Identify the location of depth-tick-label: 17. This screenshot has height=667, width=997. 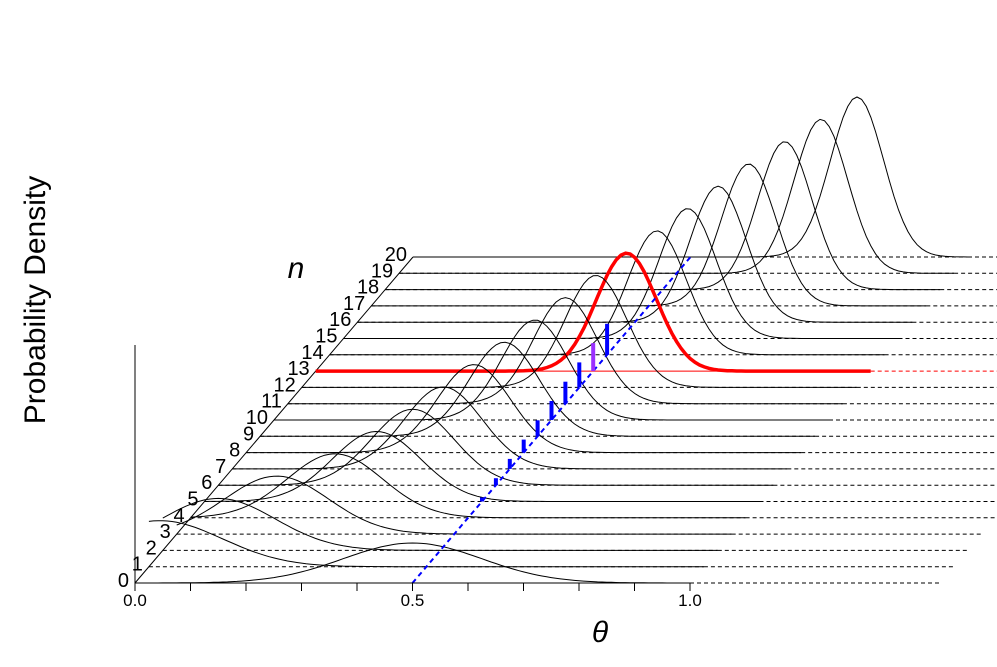
(354, 304).